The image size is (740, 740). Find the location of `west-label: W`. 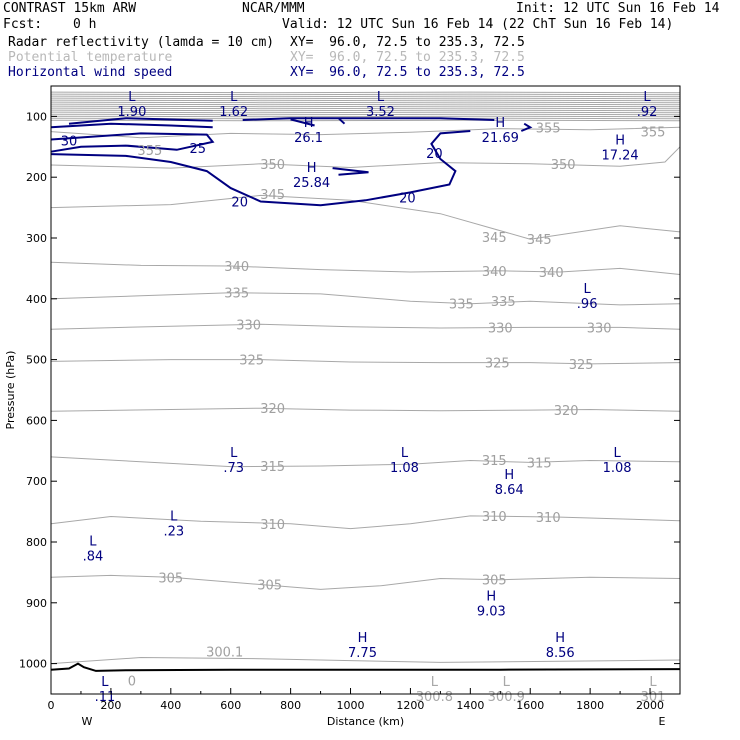

west-label: W is located at coordinates (86, 721).